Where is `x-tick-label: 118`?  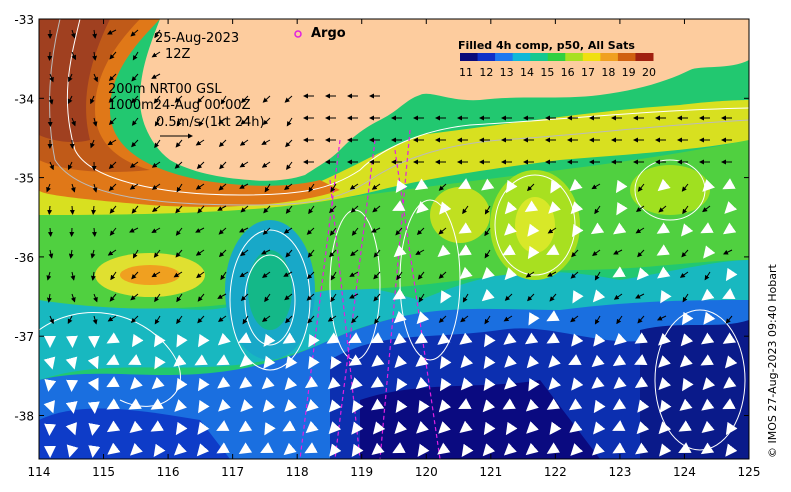 x-tick-label: 118 is located at coordinates (297, 472).